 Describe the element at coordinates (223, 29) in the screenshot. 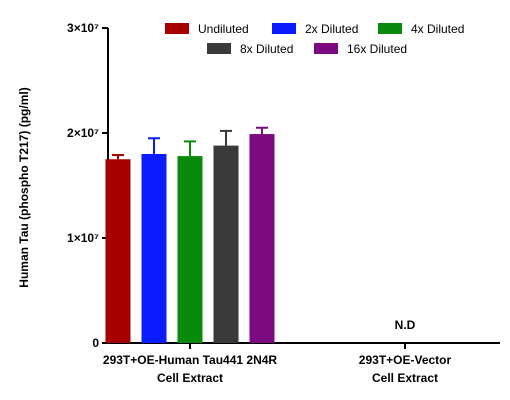

I see `legend-label: Undiluted` at that location.